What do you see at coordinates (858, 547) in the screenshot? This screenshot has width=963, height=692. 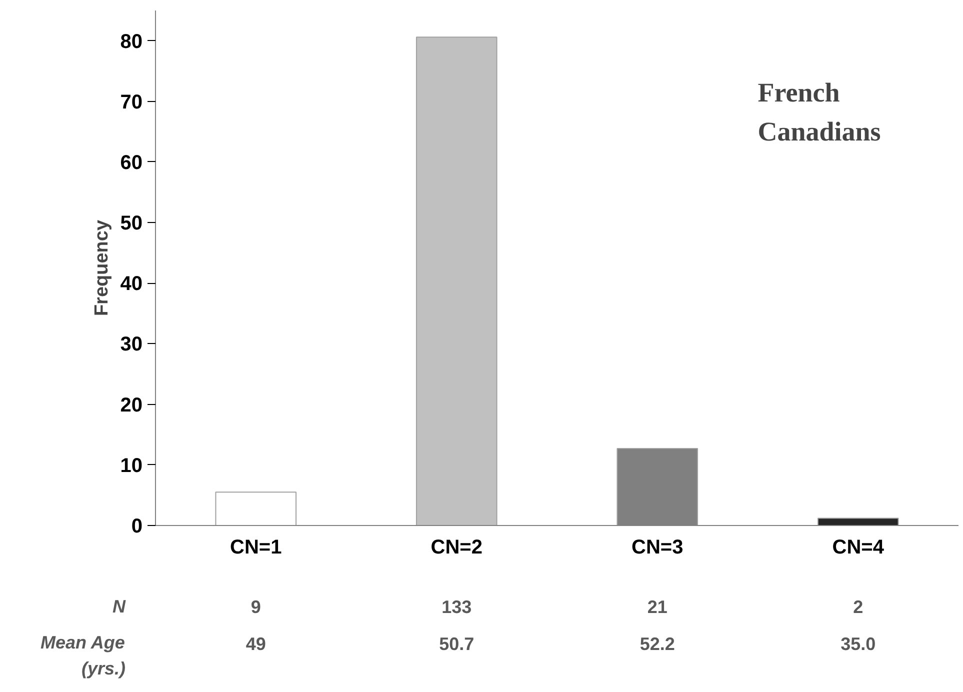 I see `x-tick-label: CN=4` at bounding box center [858, 547].